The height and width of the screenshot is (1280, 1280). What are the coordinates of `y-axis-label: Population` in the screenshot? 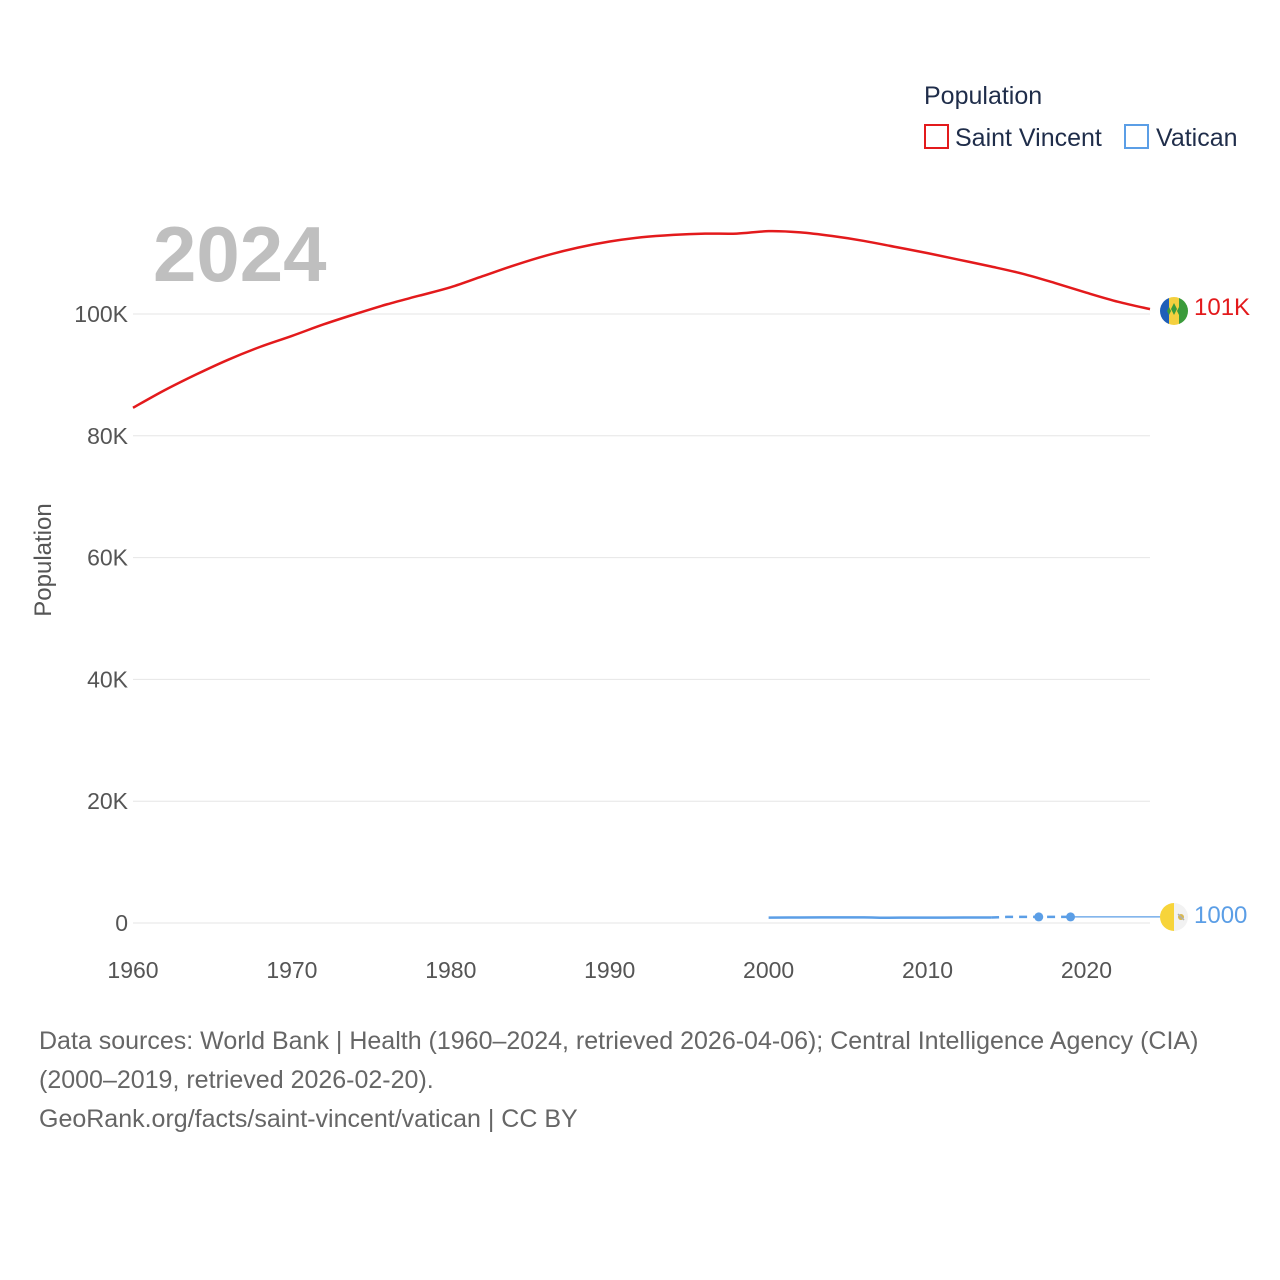 It's located at (43, 559).